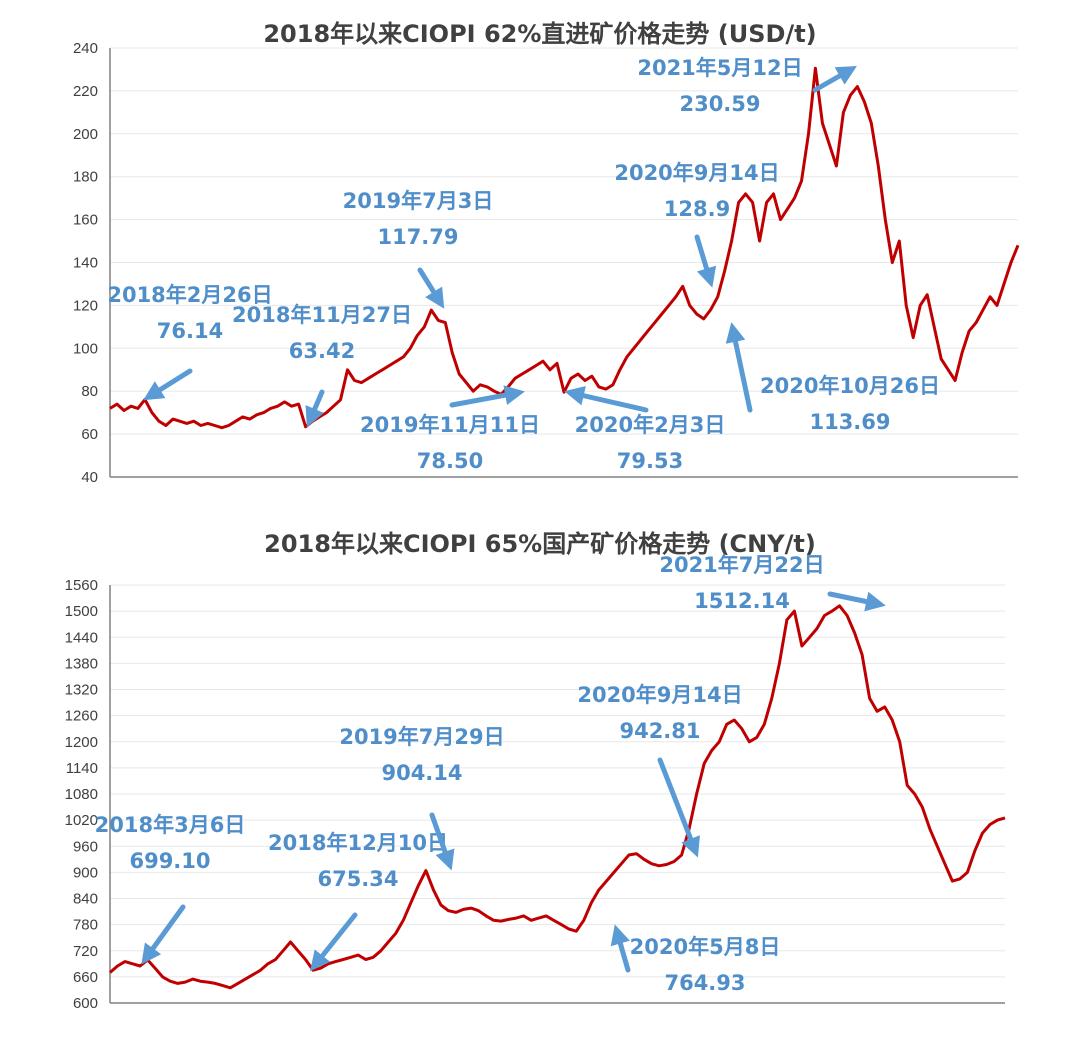  What do you see at coordinates (696, 173) in the screenshot?
I see `usd-annotation-date: 2020年9月14日` at bounding box center [696, 173].